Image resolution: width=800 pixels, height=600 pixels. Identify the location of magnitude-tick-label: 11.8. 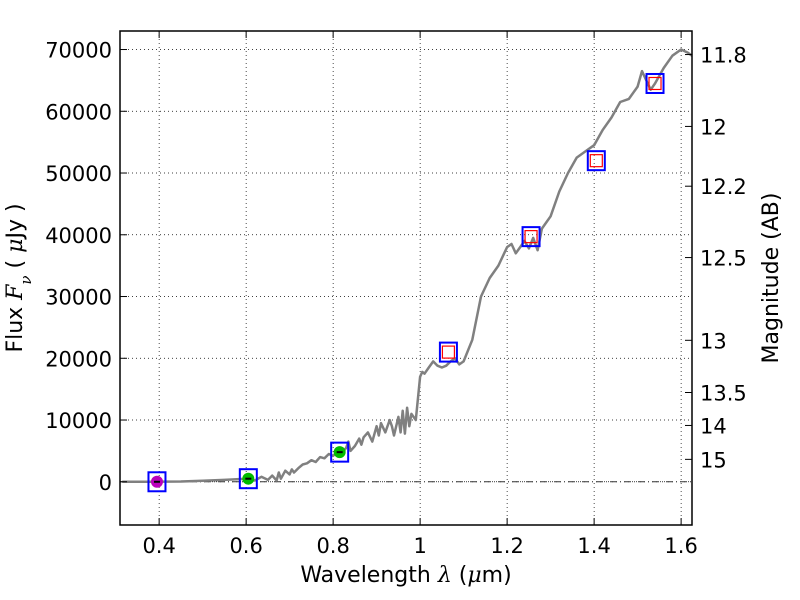
(723, 56).